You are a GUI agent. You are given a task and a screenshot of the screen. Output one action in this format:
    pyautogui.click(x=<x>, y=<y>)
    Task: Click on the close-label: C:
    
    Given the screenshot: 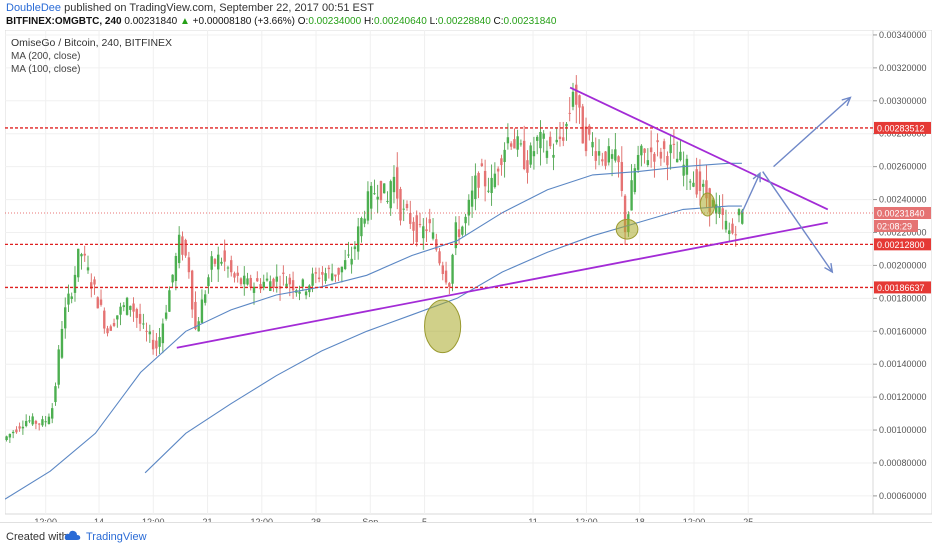 What is the action you would take?
    pyautogui.click(x=498, y=21)
    